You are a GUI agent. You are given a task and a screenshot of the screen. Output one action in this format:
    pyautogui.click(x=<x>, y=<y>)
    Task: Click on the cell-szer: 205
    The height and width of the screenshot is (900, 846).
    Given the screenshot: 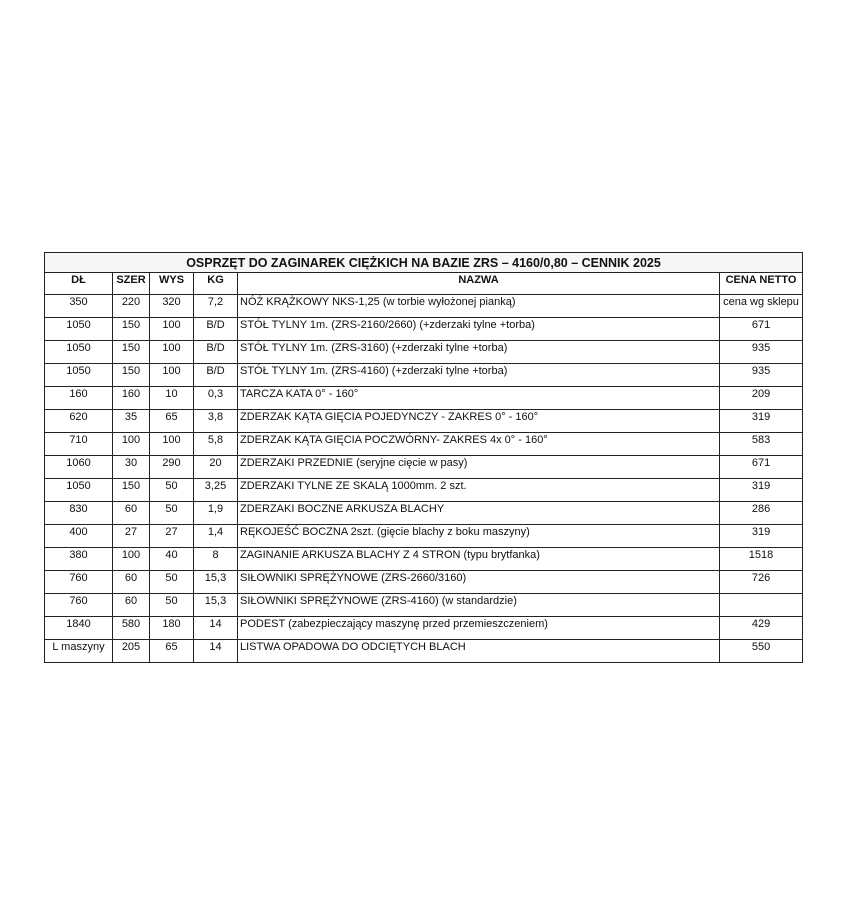 What is the action you would take?
    pyautogui.click(x=131, y=651)
    